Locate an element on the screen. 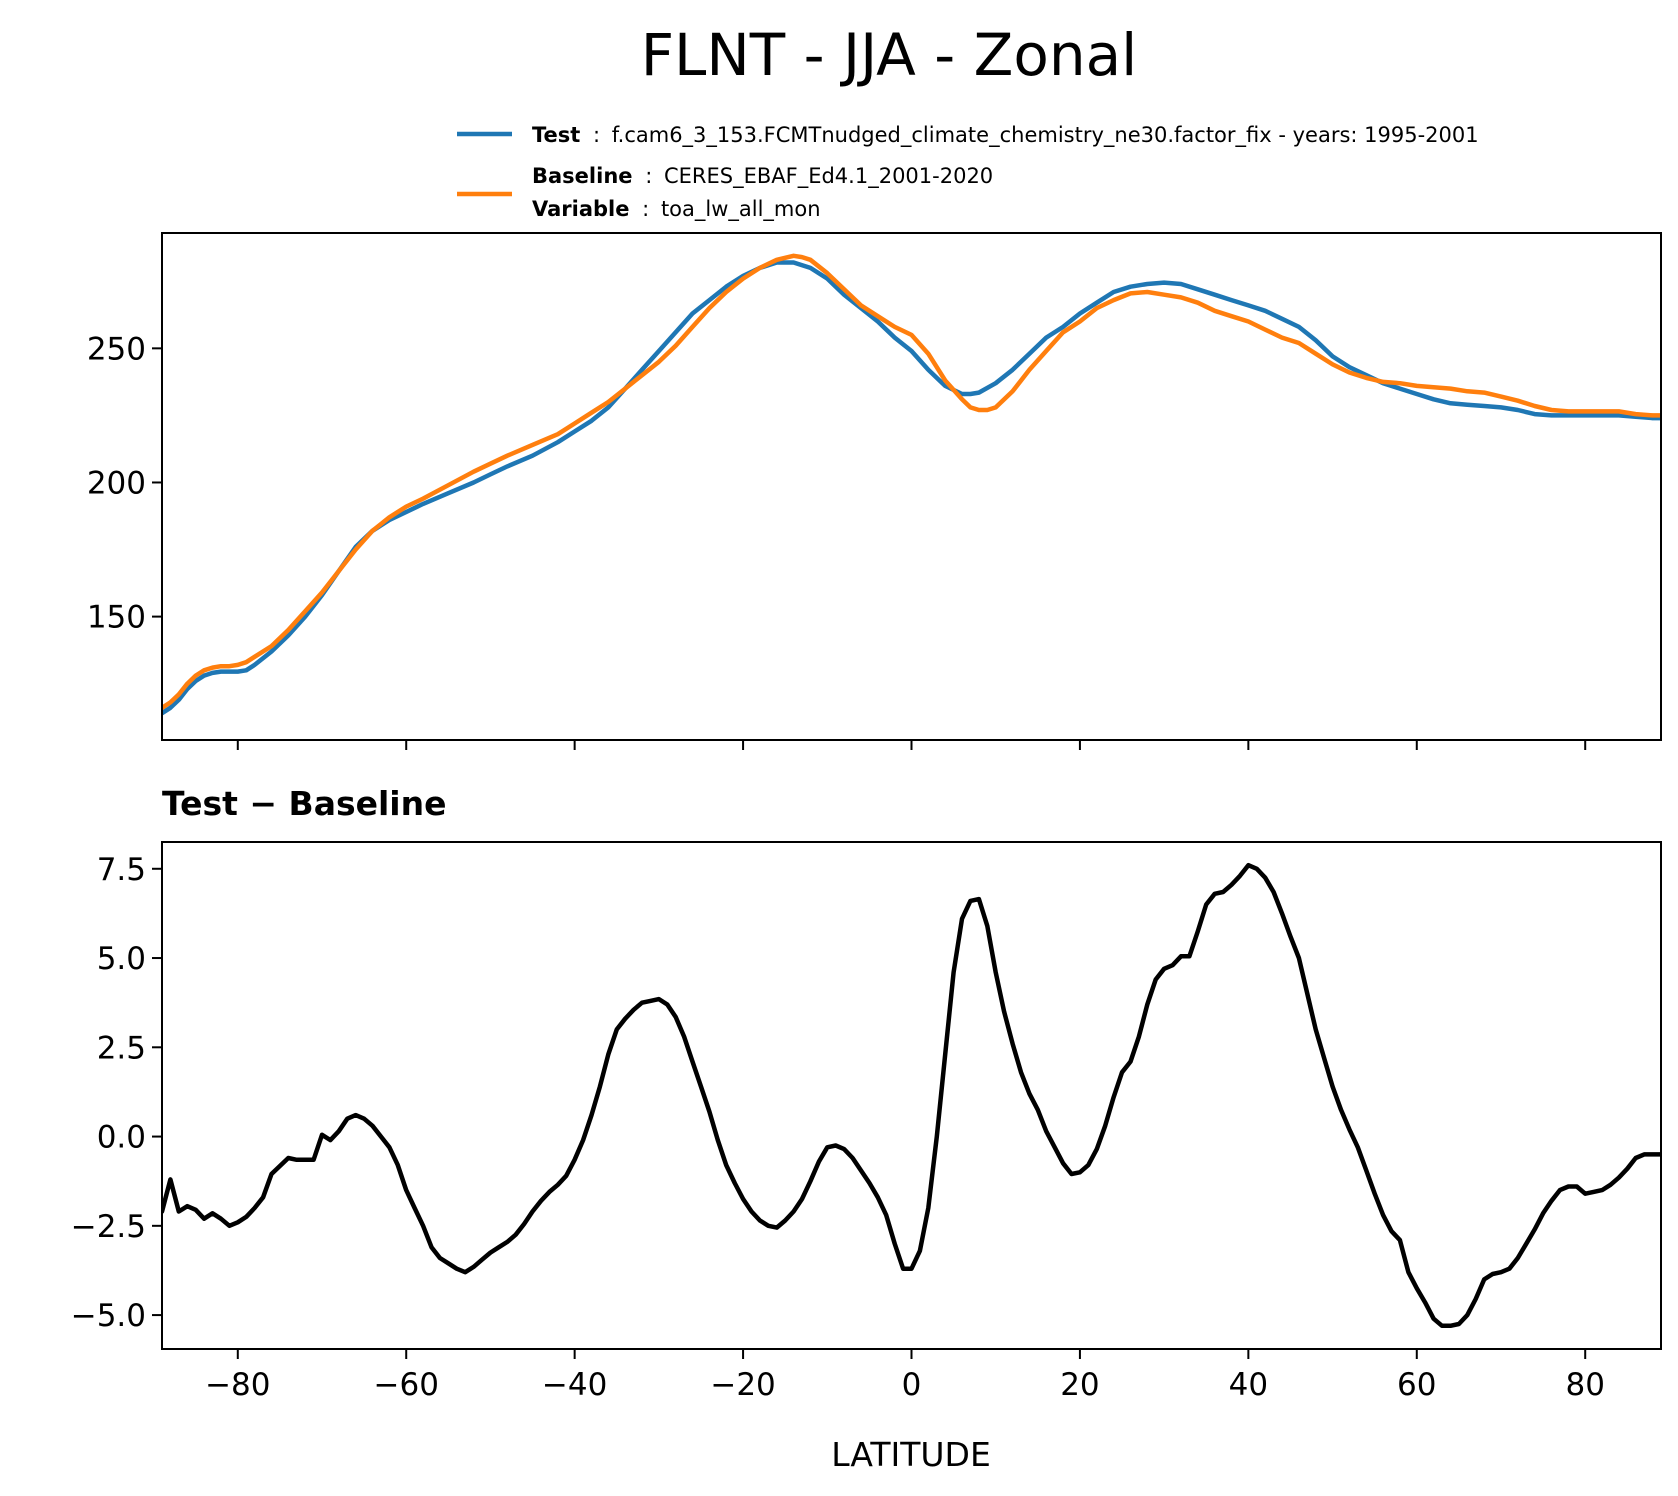 This screenshot has width=1678, height=1496. top-y-tick-label: 200 is located at coordinates (116, 483).